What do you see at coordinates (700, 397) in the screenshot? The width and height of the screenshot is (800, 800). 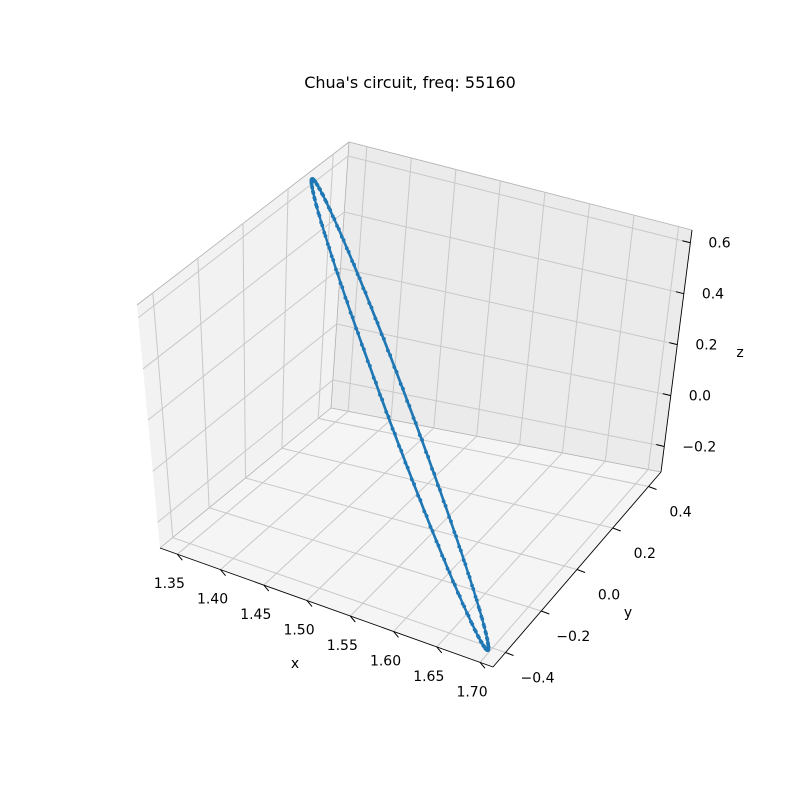 I see `z-tick-label: 0.0` at bounding box center [700, 397].